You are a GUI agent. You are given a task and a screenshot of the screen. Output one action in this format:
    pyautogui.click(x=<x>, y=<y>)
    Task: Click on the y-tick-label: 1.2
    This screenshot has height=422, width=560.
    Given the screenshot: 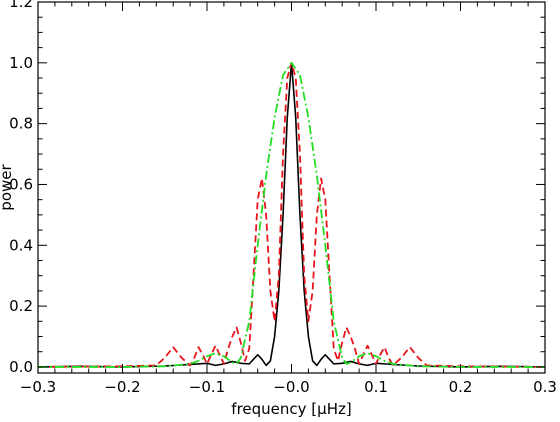 What is the action you would take?
    pyautogui.click(x=21, y=5)
    